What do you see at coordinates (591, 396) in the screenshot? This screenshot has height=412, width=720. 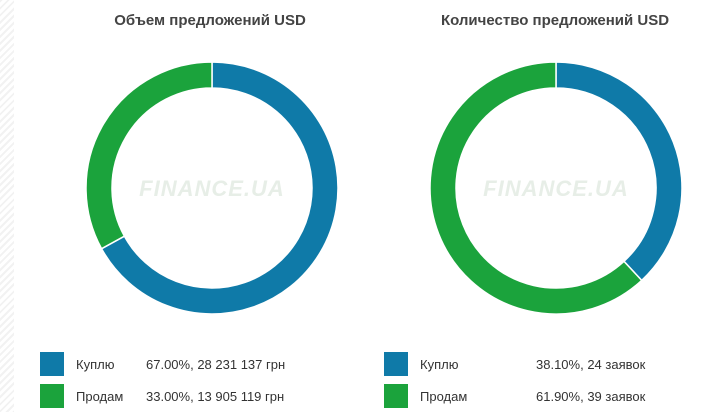 I see `legend-value: 61.90%, 39 заявок` at bounding box center [591, 396].